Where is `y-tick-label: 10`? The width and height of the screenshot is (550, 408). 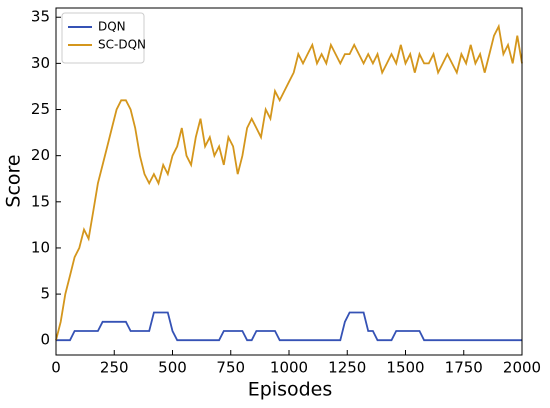
y-tick-label: 10 is located at coordinates (40, 247).